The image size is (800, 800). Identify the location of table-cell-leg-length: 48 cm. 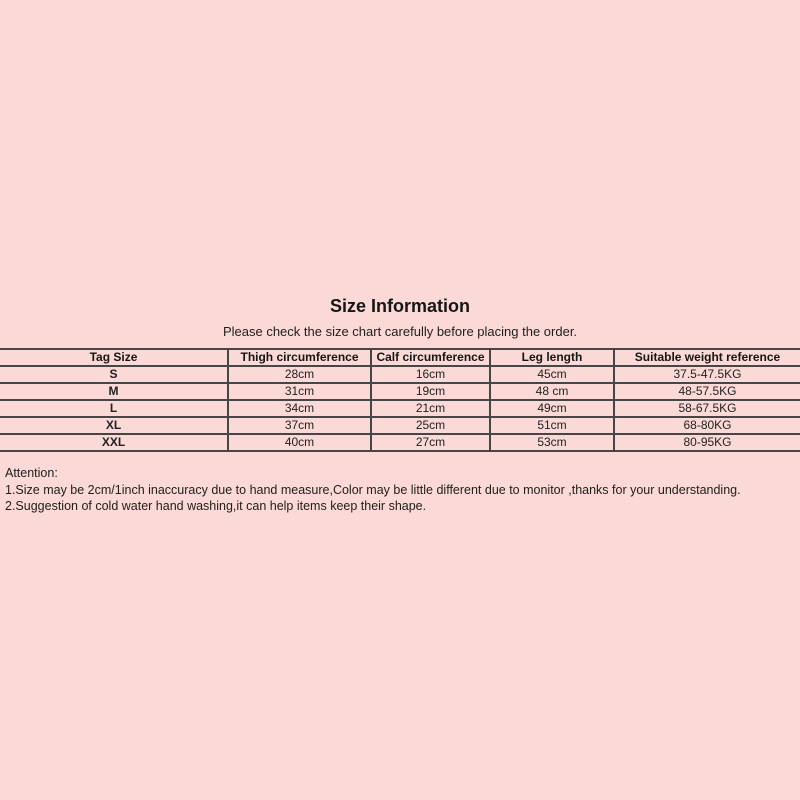
(552, 391).